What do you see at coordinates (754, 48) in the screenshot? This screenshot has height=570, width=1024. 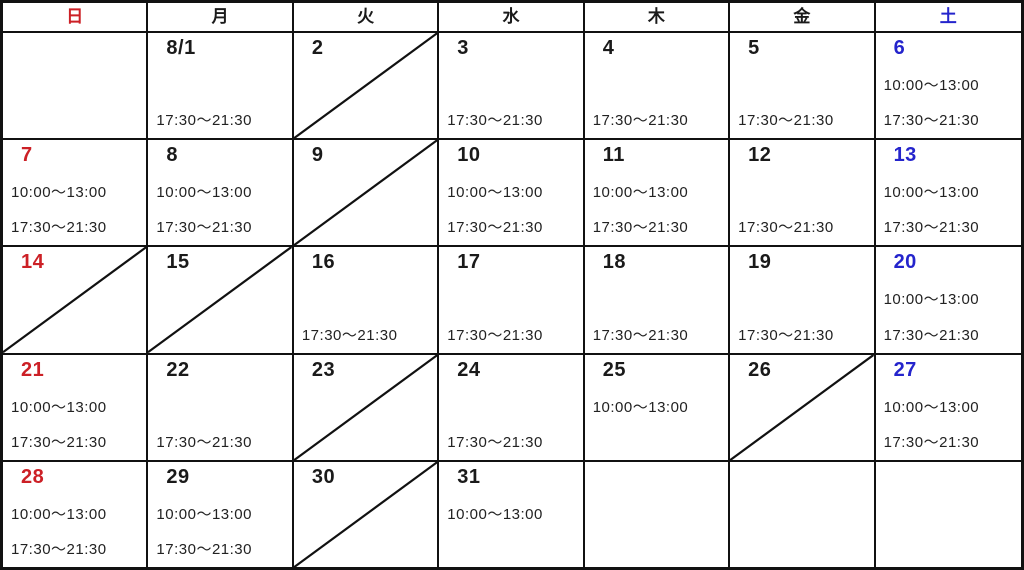 I see `date-number: 5` at bounding box center [754, 48].